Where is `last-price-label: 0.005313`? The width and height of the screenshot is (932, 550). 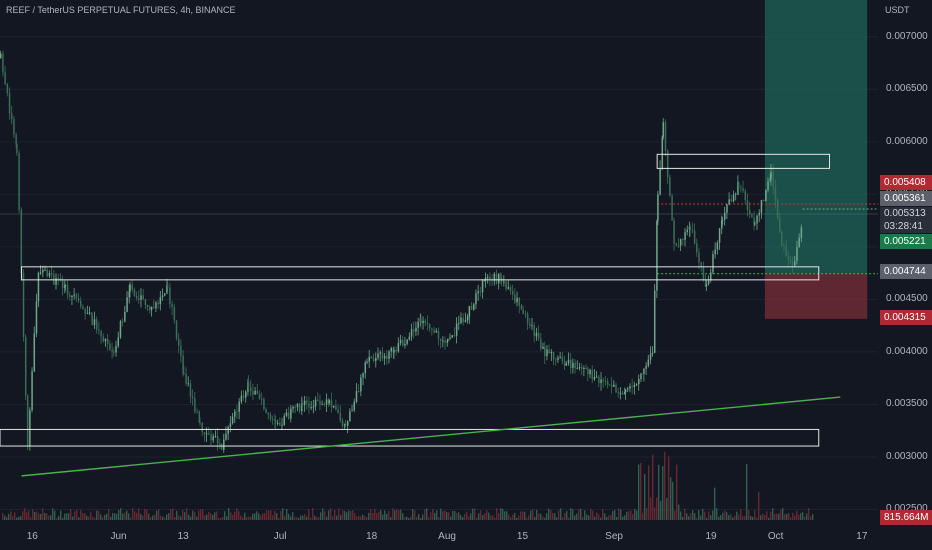 last-price-label: 0.005313 is located at coordinates (906, 213).